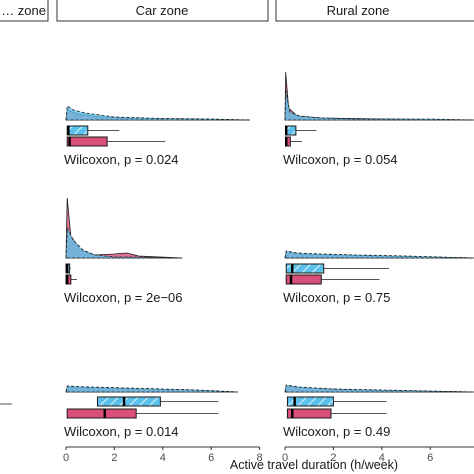 The image size is (474, 474). Describe the element at coordinates (123, 297) in the screenshot. I see `pval-row1-col1: Wilcoxon, p = 2e−06` at that location.